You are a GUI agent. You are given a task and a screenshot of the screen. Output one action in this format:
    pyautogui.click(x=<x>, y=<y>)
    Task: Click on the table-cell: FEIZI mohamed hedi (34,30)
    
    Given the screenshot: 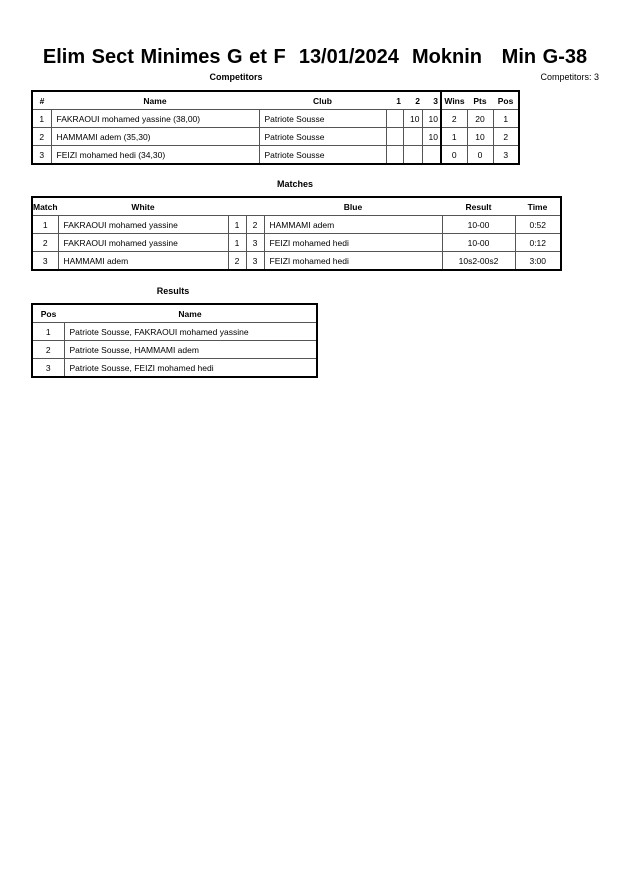 What is the action you would take?
    pyautogui.click(x=155, y=155)
    